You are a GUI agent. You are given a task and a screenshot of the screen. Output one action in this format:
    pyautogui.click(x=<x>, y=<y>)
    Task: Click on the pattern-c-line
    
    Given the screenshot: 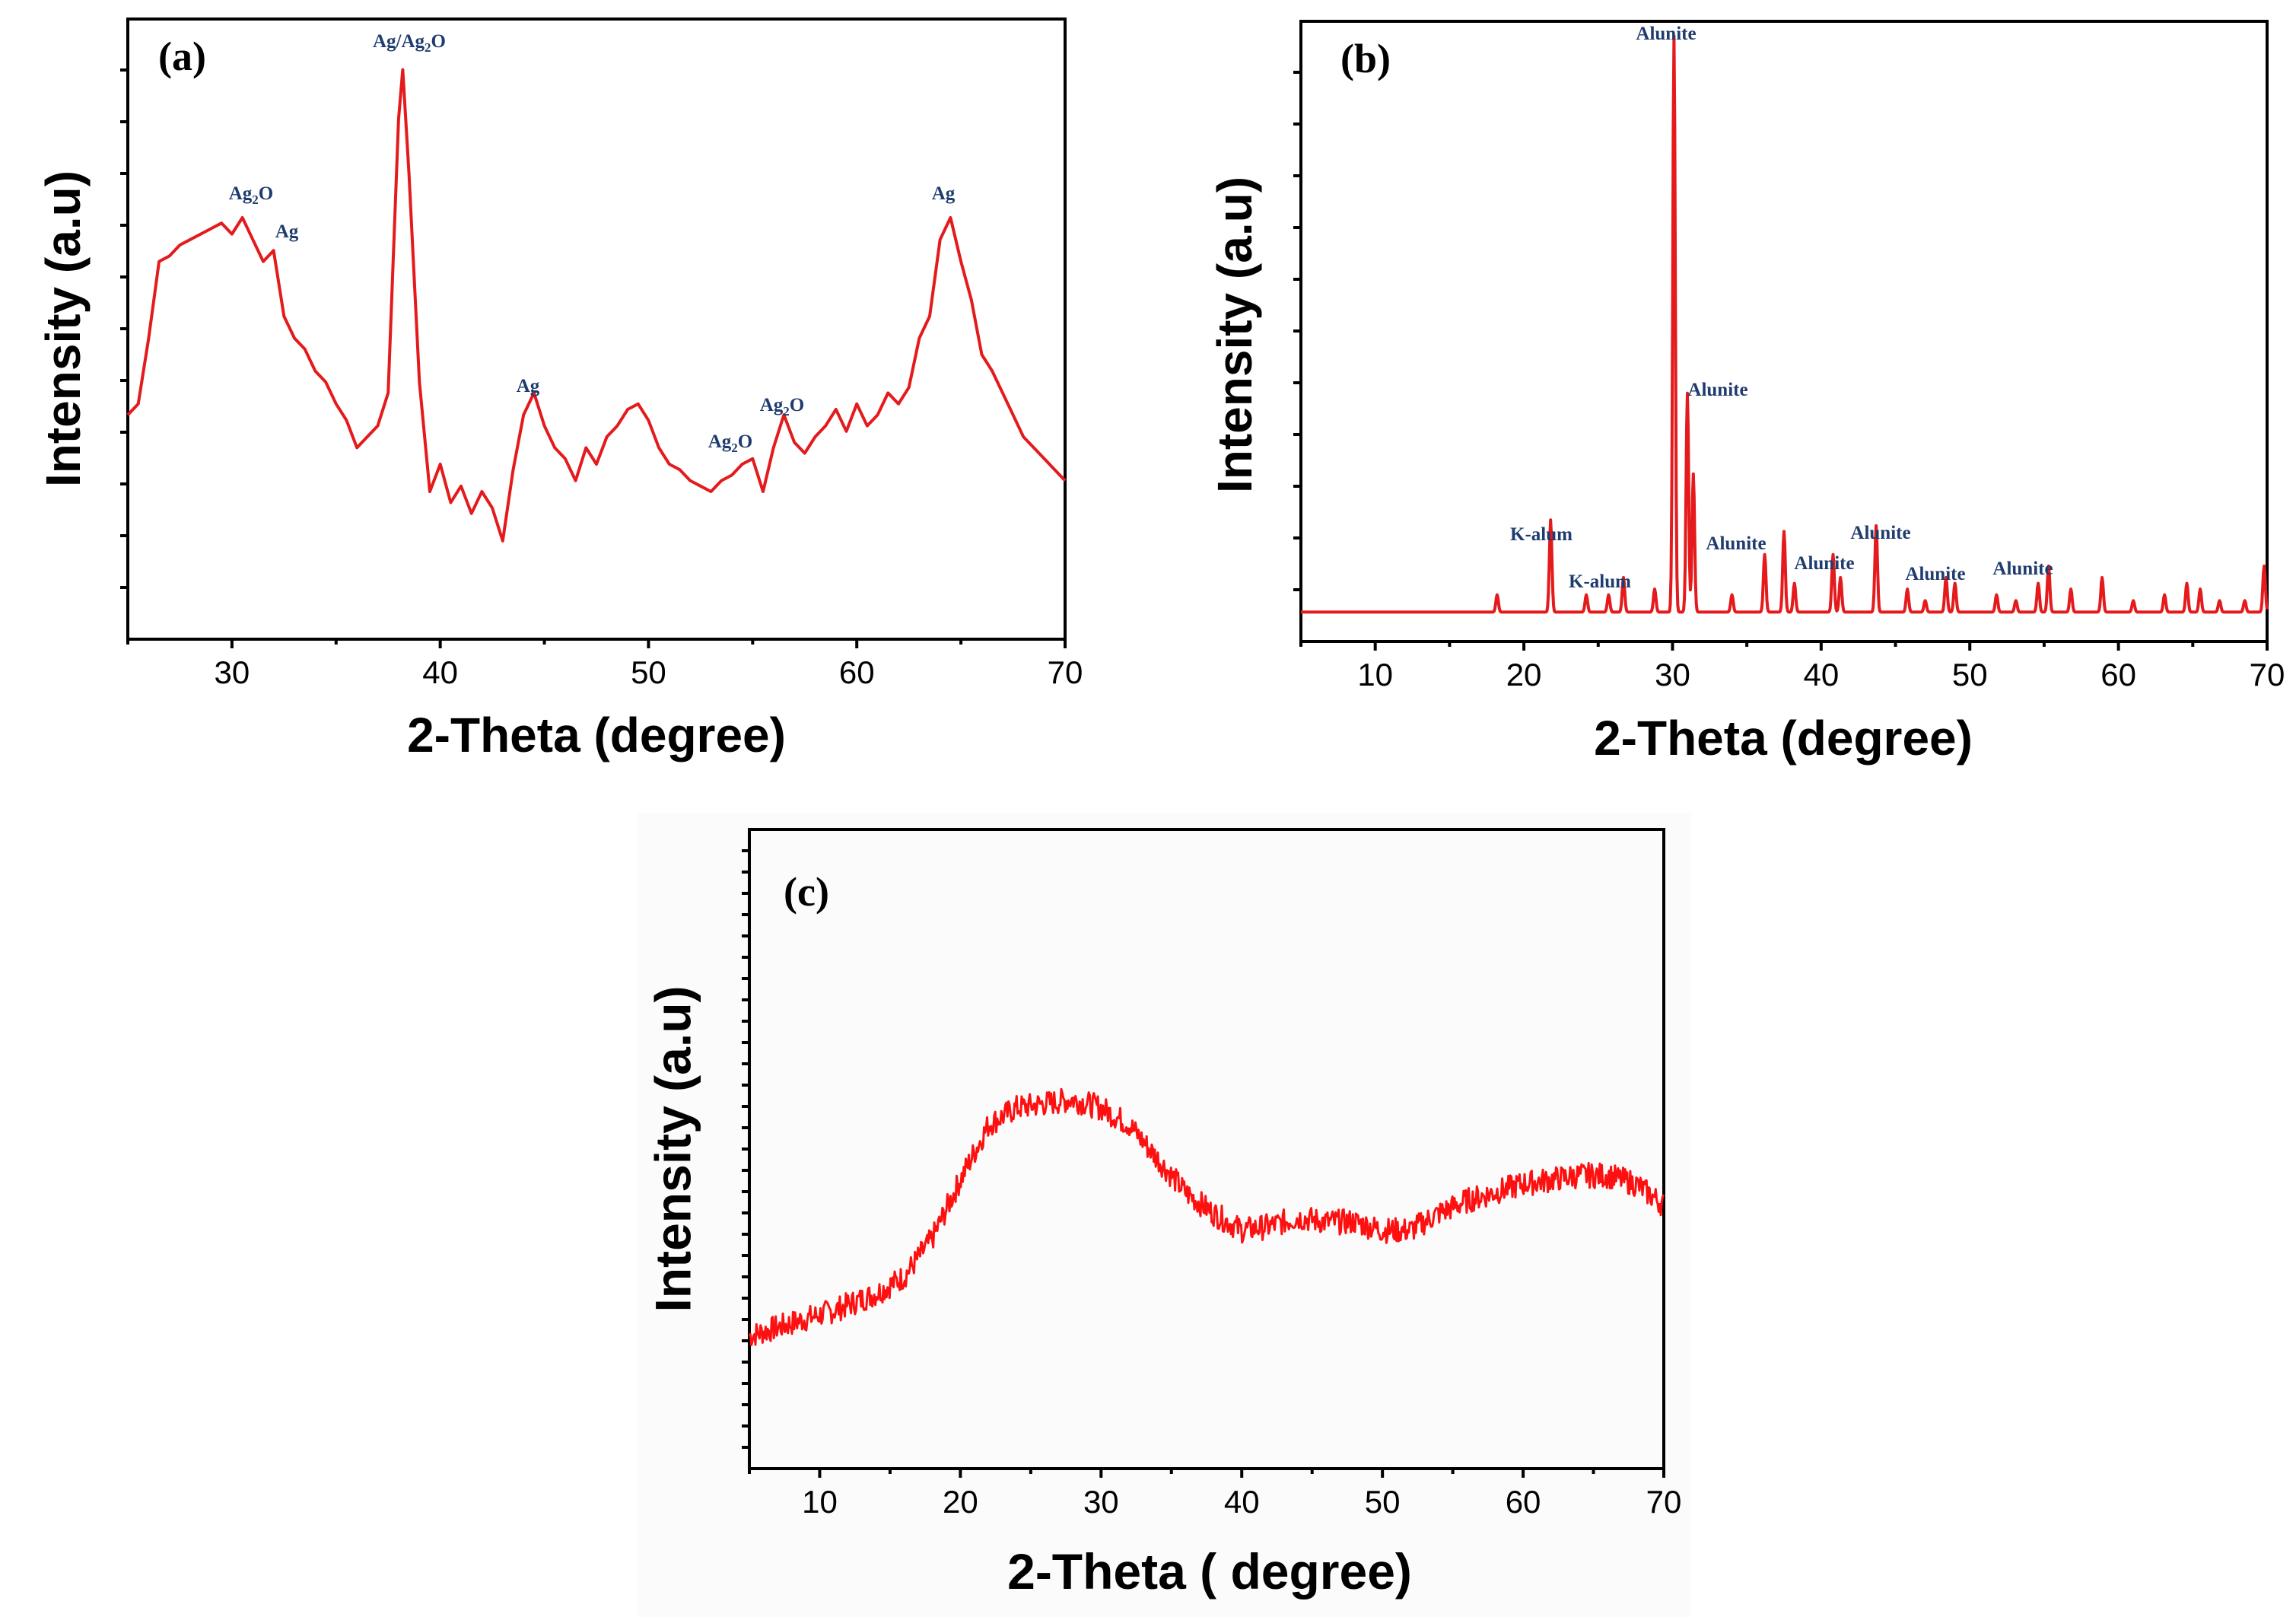 What is the action you would take?
    pyautogui.click(x=1207, y=1217)
    